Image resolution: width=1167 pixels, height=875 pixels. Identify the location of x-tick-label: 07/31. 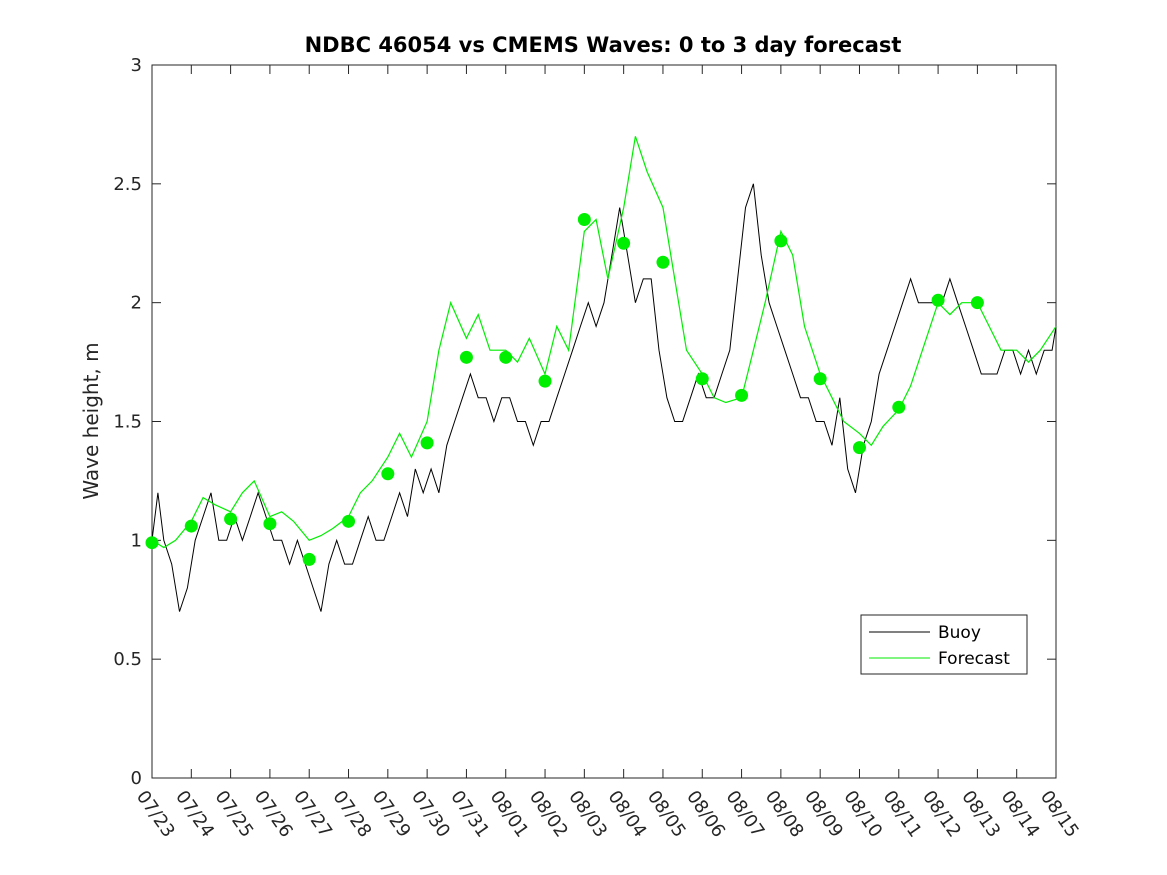
(469, 814).